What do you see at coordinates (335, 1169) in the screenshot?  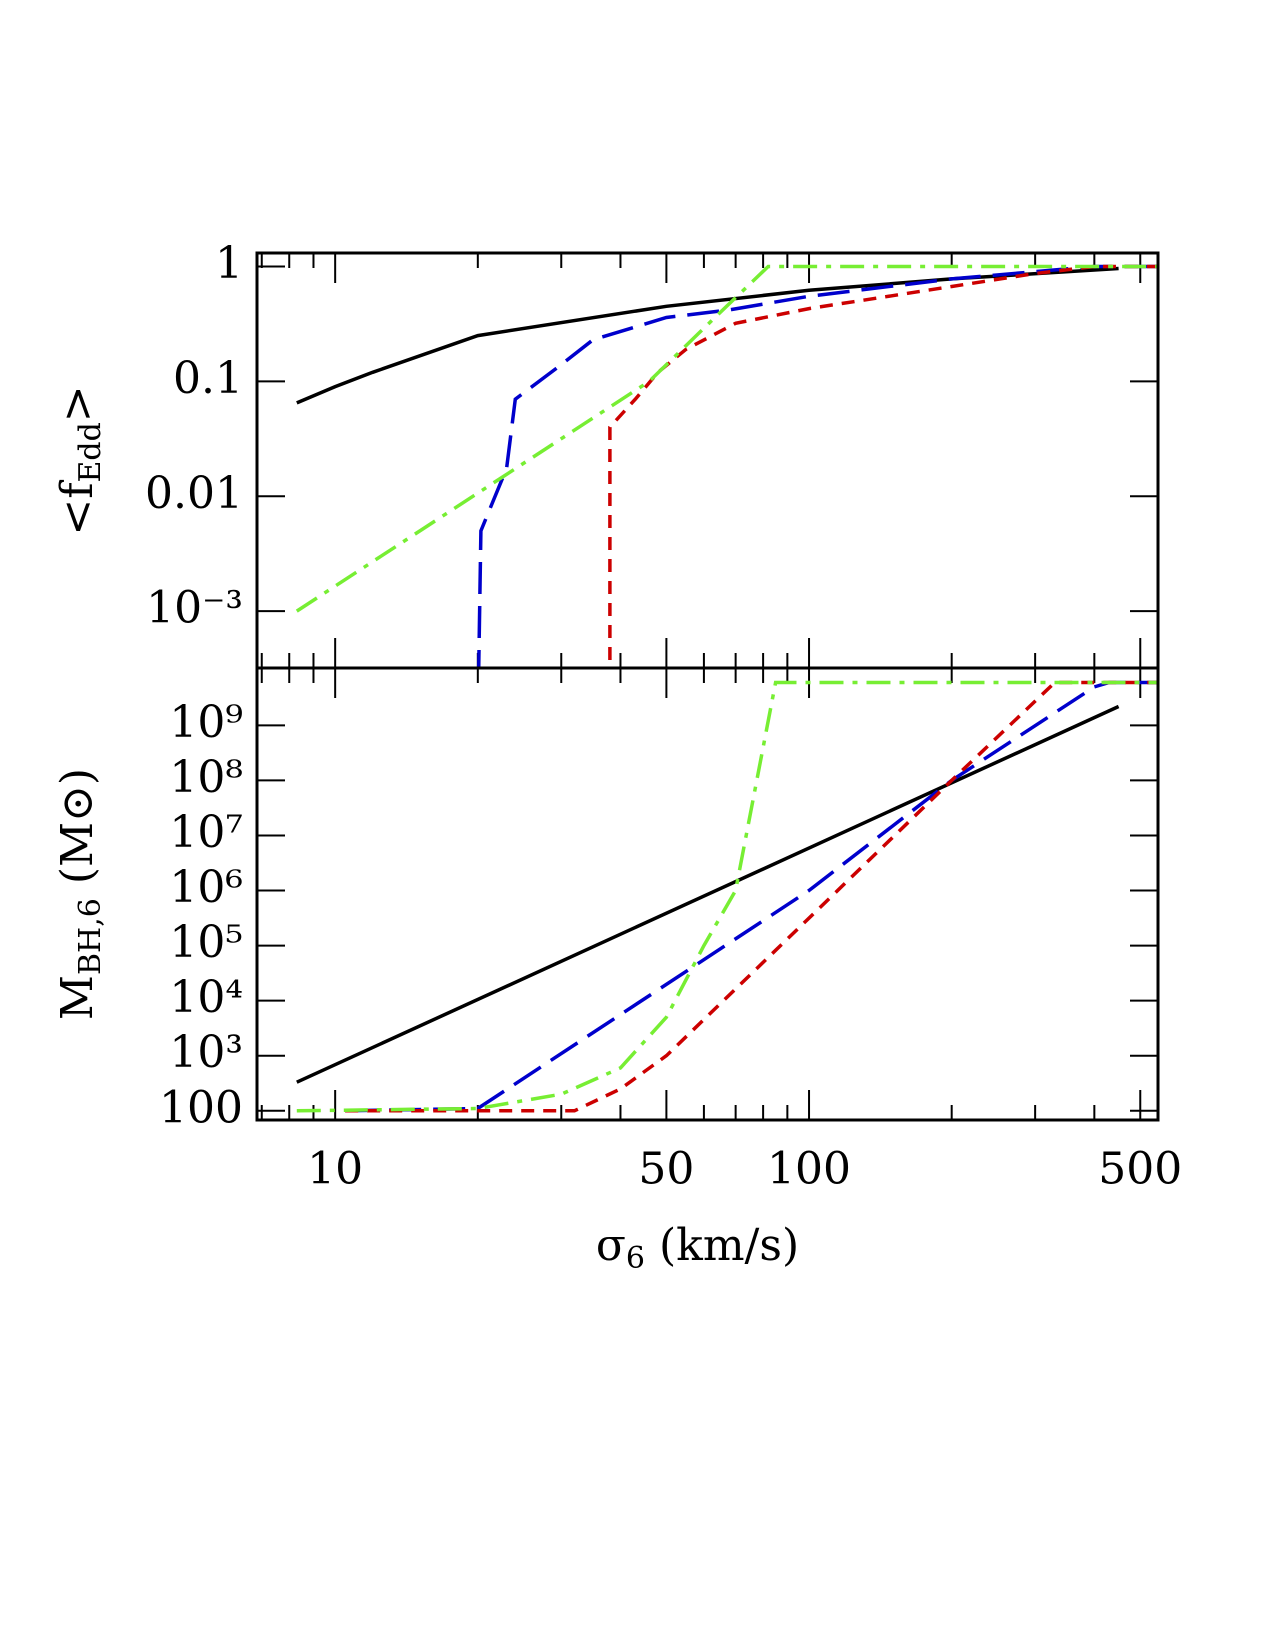 I see `x-tick-label: 10` at bounding box center [335, 1169].